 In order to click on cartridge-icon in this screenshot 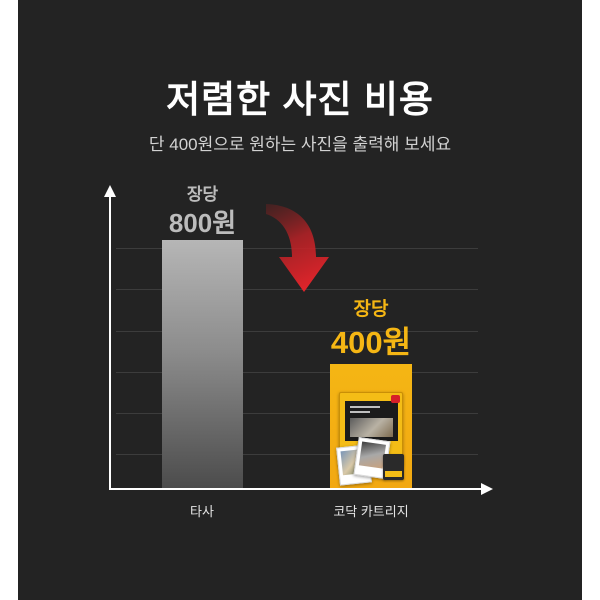, I will do `click(393, 467)`.